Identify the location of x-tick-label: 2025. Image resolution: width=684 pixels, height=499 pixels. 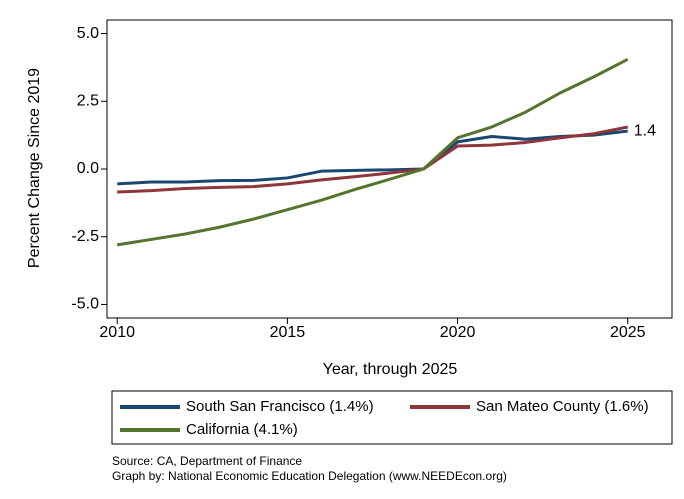
(628, 332).